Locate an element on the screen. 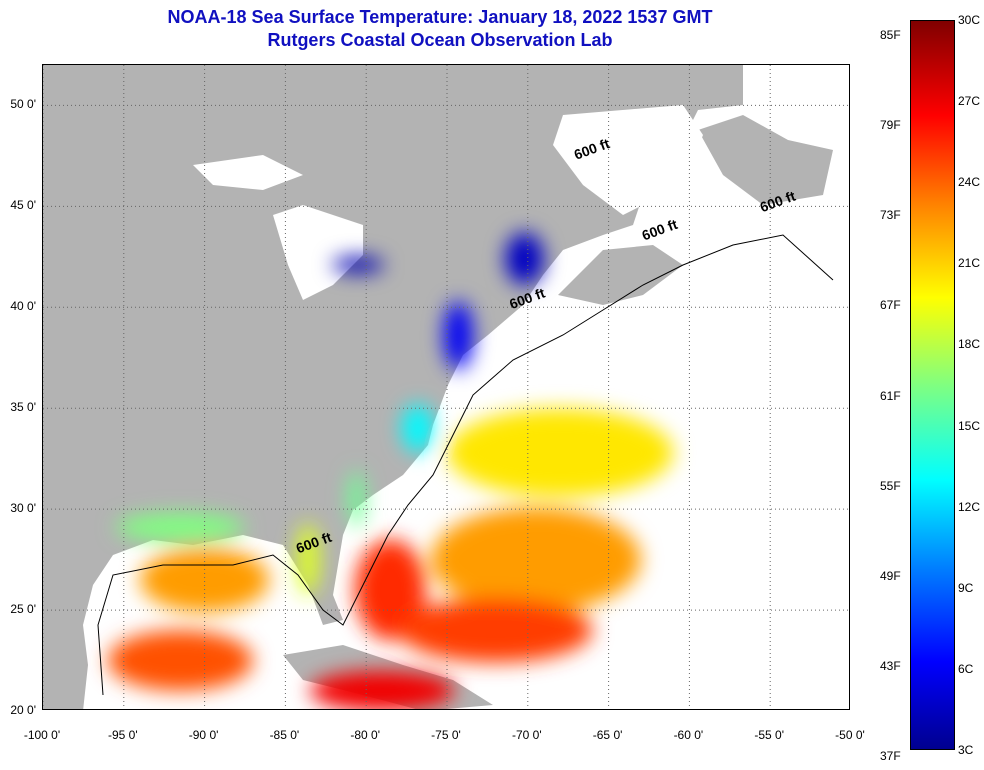 The height and width of the screenshot is (770, 984). colorbar-fahrenheit-label: 73F is located at coordinates (890, 215).